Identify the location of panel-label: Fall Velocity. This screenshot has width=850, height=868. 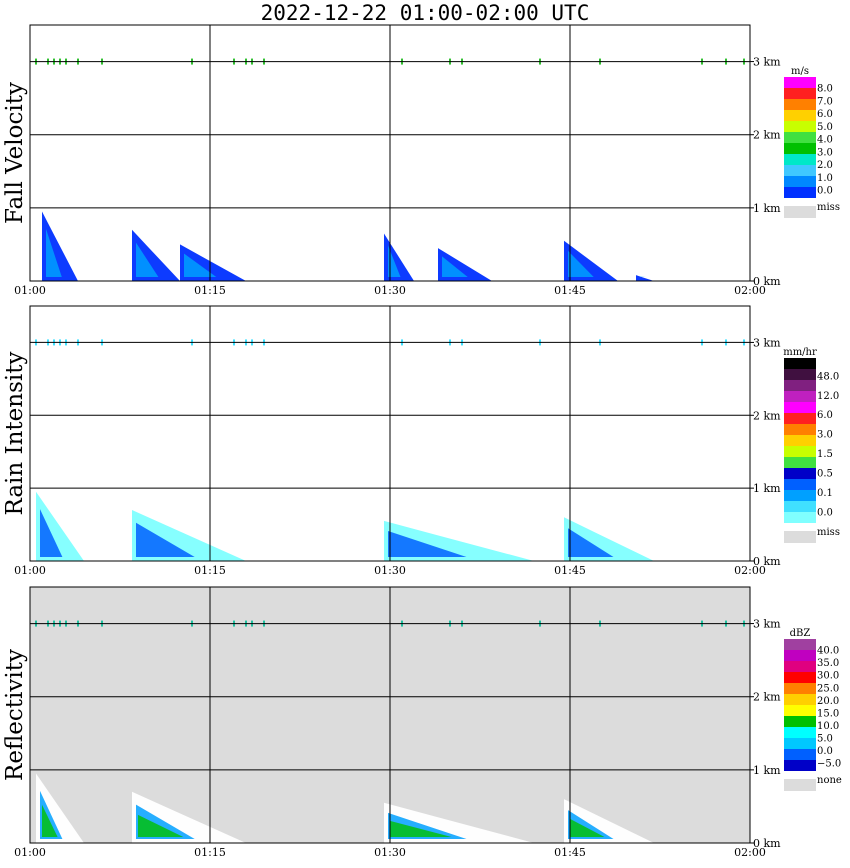
(15, 153).